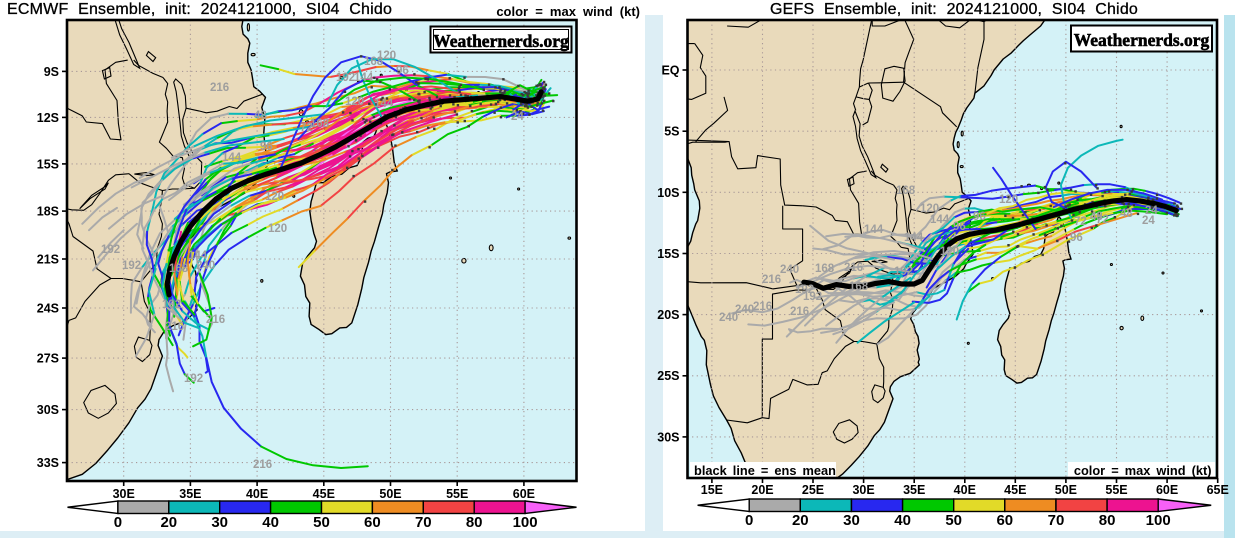  Describe the element at coordinates (712, 490) in the screenshot. I see `svg-text: 15E` at that location.